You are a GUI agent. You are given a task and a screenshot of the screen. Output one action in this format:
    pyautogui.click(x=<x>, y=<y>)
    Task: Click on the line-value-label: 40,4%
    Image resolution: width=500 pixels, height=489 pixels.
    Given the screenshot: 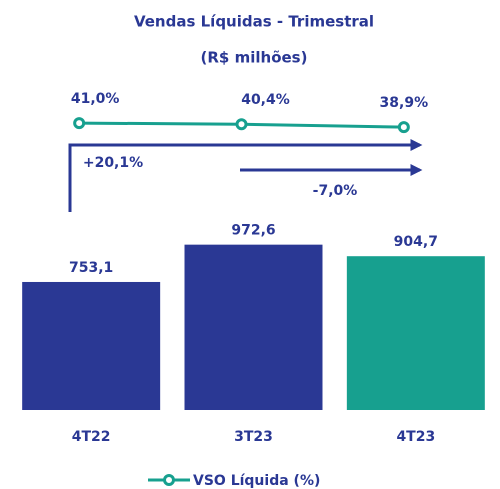 What is the action you would take?
    pyautogui.click(x=265, y=100)
    